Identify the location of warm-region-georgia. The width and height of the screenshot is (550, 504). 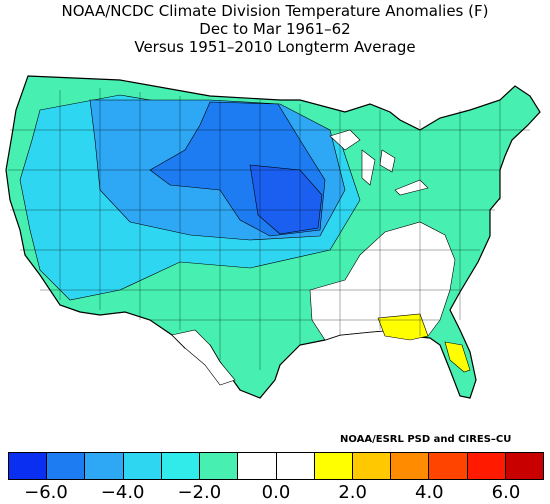
(403, 327).